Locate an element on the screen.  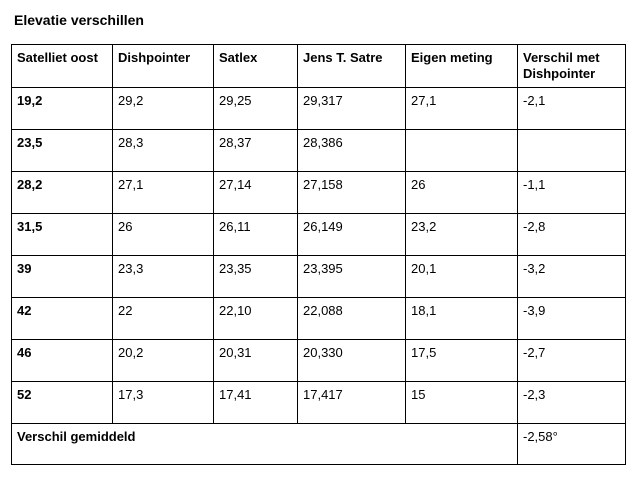
cell-eigen-meting: 27,1 is located at coordinates (461, 108).